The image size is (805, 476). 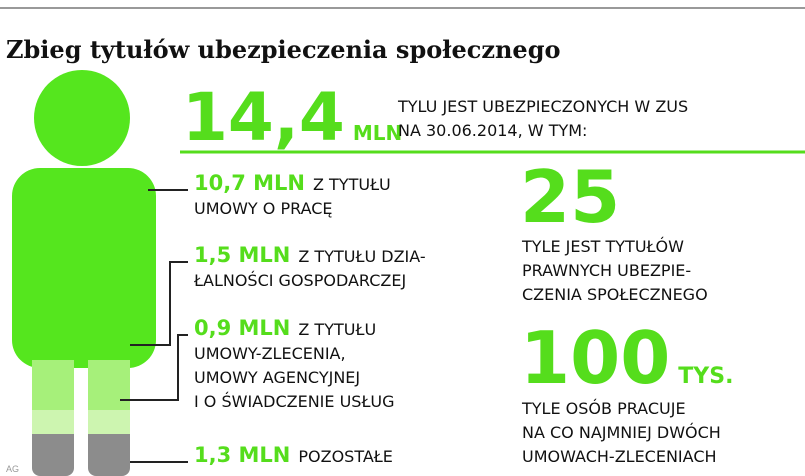 What do you see at coordinates (283, 49) in the screenshot?
I see `title: Zbieg tytułów ubezpieczenia społecznego` at bounding box center [283, 49].